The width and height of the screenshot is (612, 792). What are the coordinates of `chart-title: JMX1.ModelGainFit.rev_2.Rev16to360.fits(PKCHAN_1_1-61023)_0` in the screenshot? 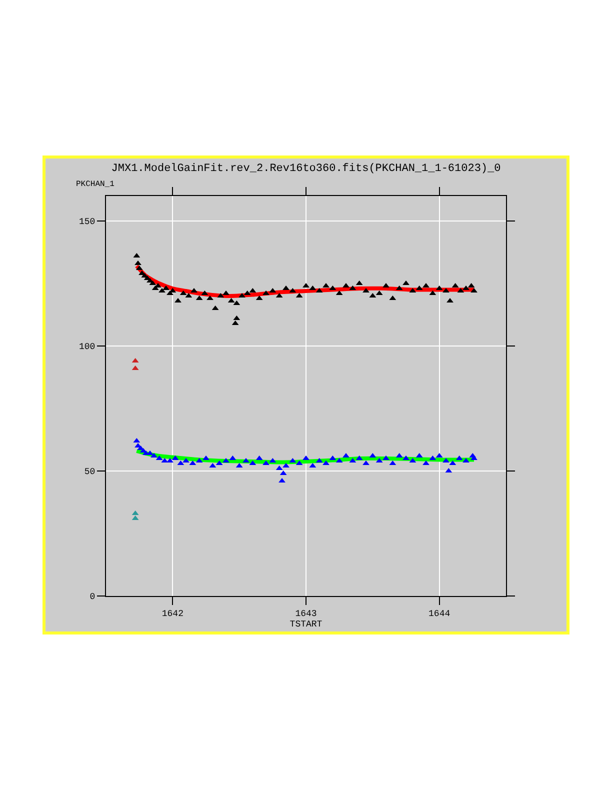 It's located at (306, 168).